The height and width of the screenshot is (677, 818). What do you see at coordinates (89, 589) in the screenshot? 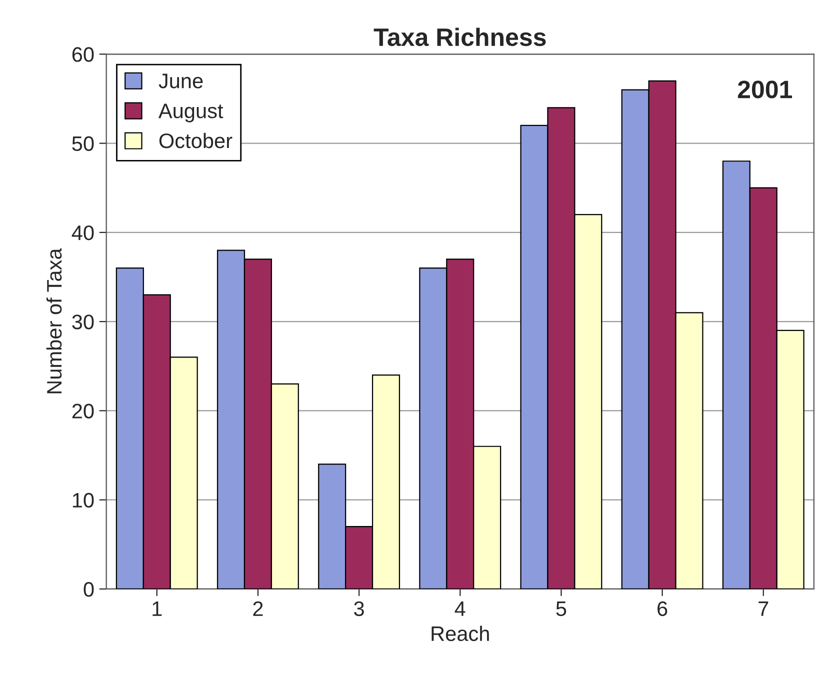
I see `y-tick-label: 0` at bounding box center [89, 589].